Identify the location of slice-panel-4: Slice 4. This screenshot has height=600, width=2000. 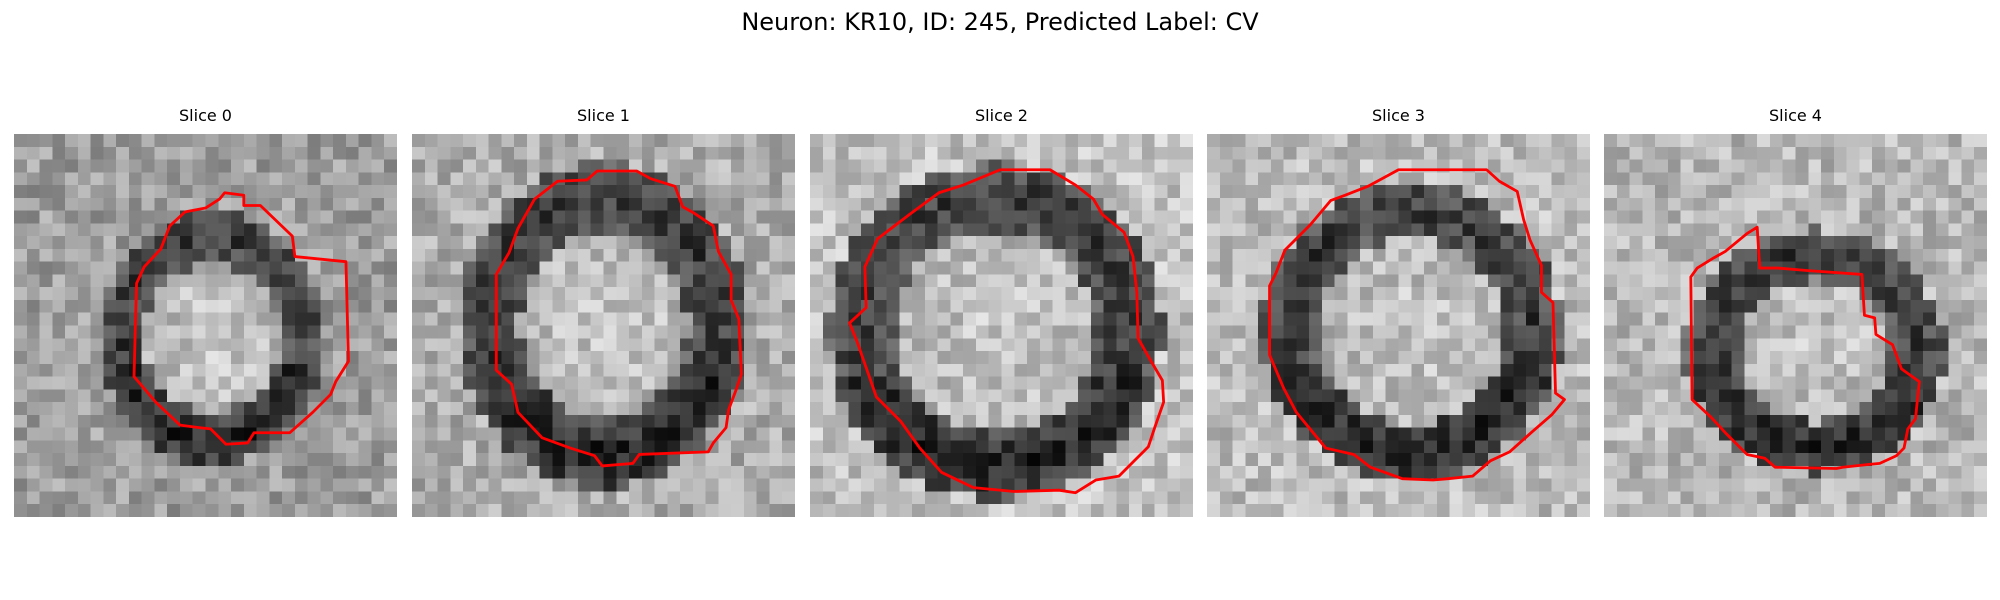
(1795, 311).